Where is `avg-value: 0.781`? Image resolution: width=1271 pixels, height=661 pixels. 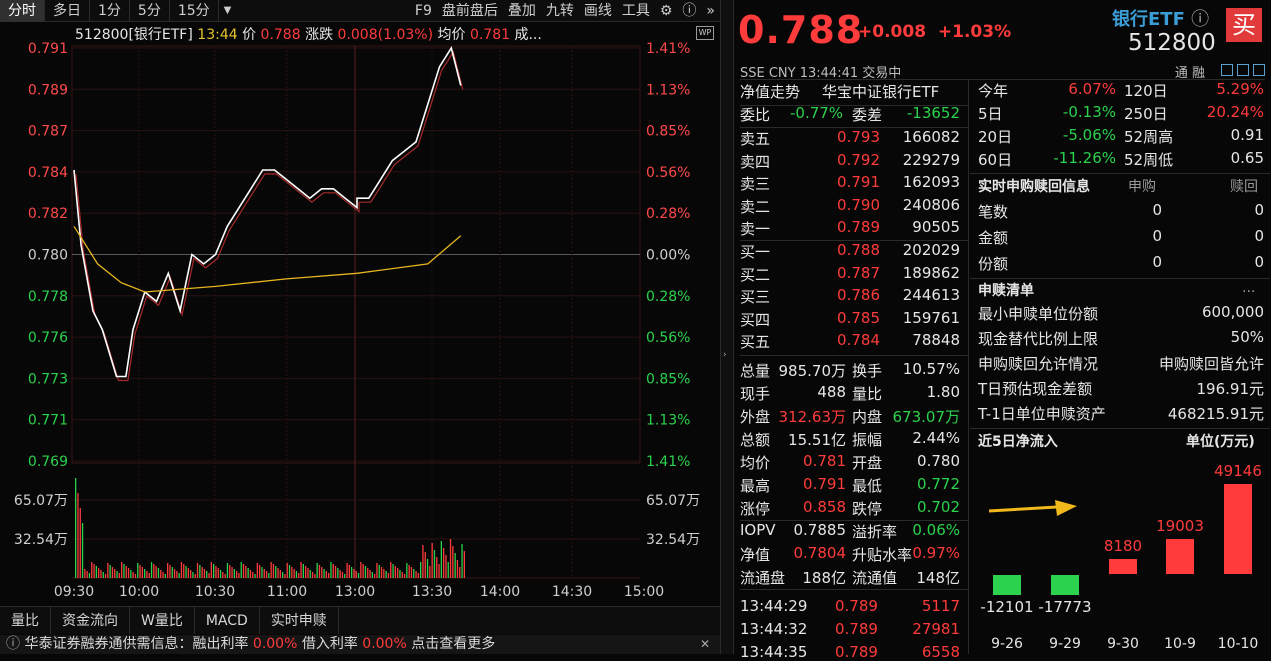 avg-value: 0.781 is located at coordinates (490, 35).